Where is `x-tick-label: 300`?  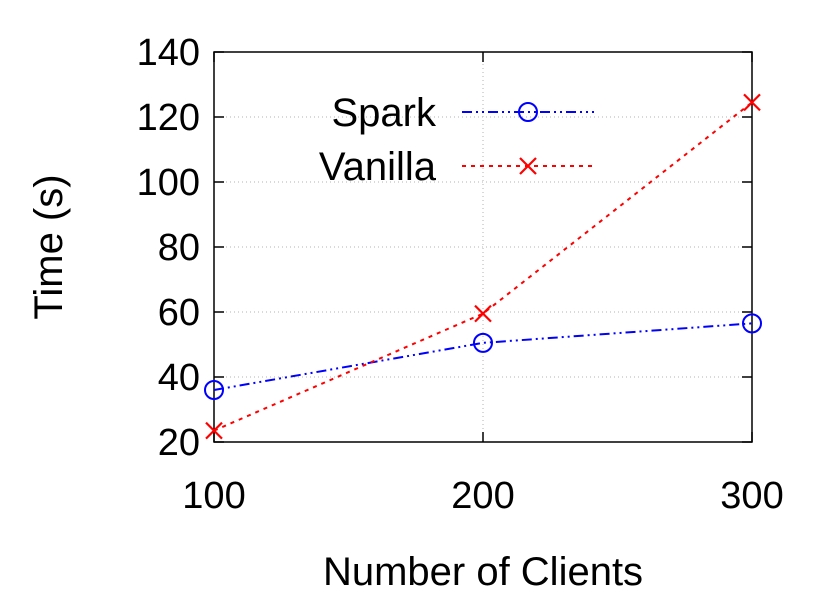 x-tick-label: 300 is located at coordinates (751, 496).